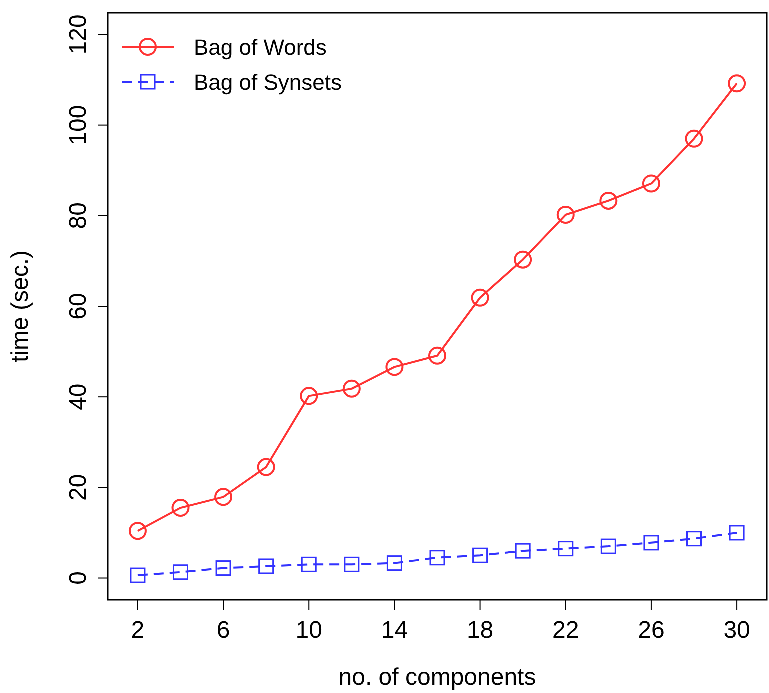  Describe the element at coordinates (78, 216) in the screenshot. I see `y-tick-label: 80` at that location.